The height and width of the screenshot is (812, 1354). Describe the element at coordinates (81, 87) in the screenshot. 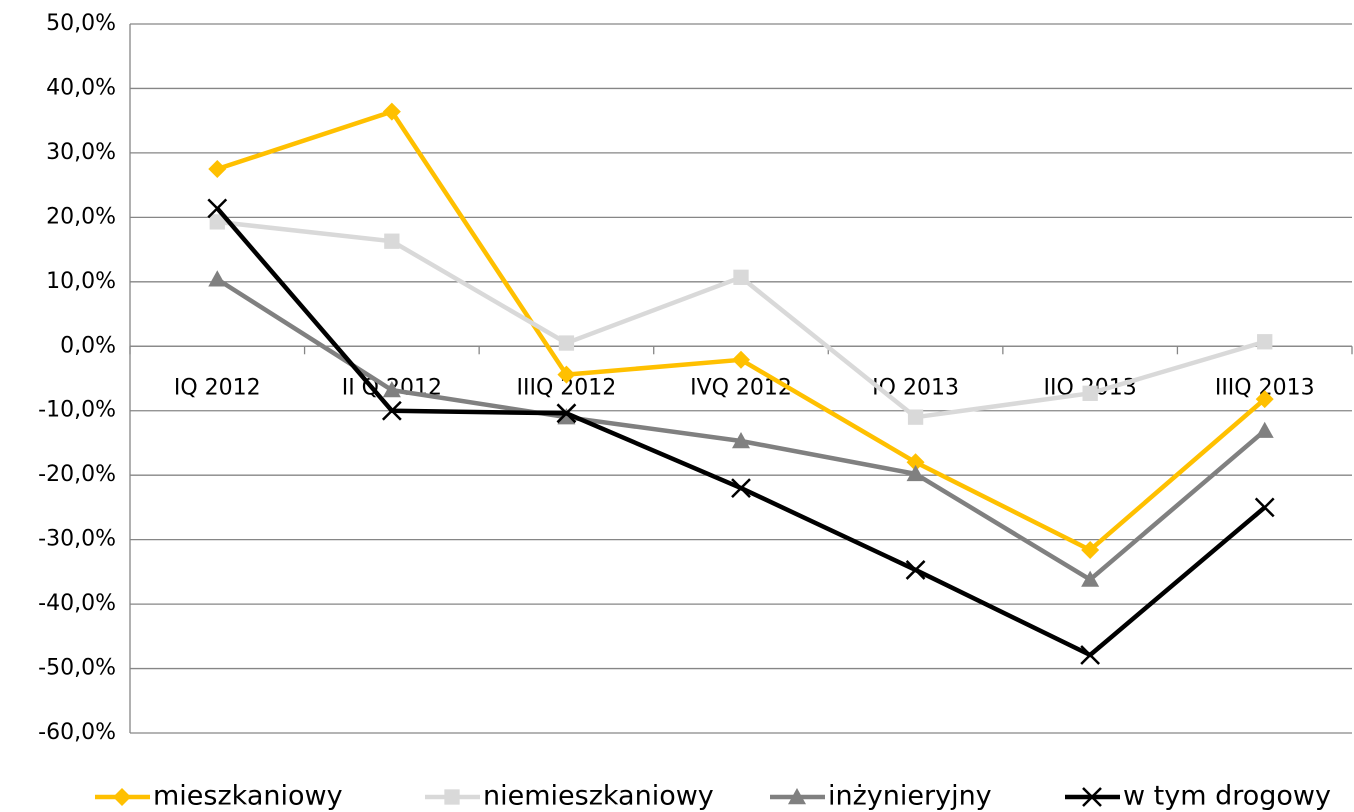

I see `y-tick-label: 40,0%` at that location.